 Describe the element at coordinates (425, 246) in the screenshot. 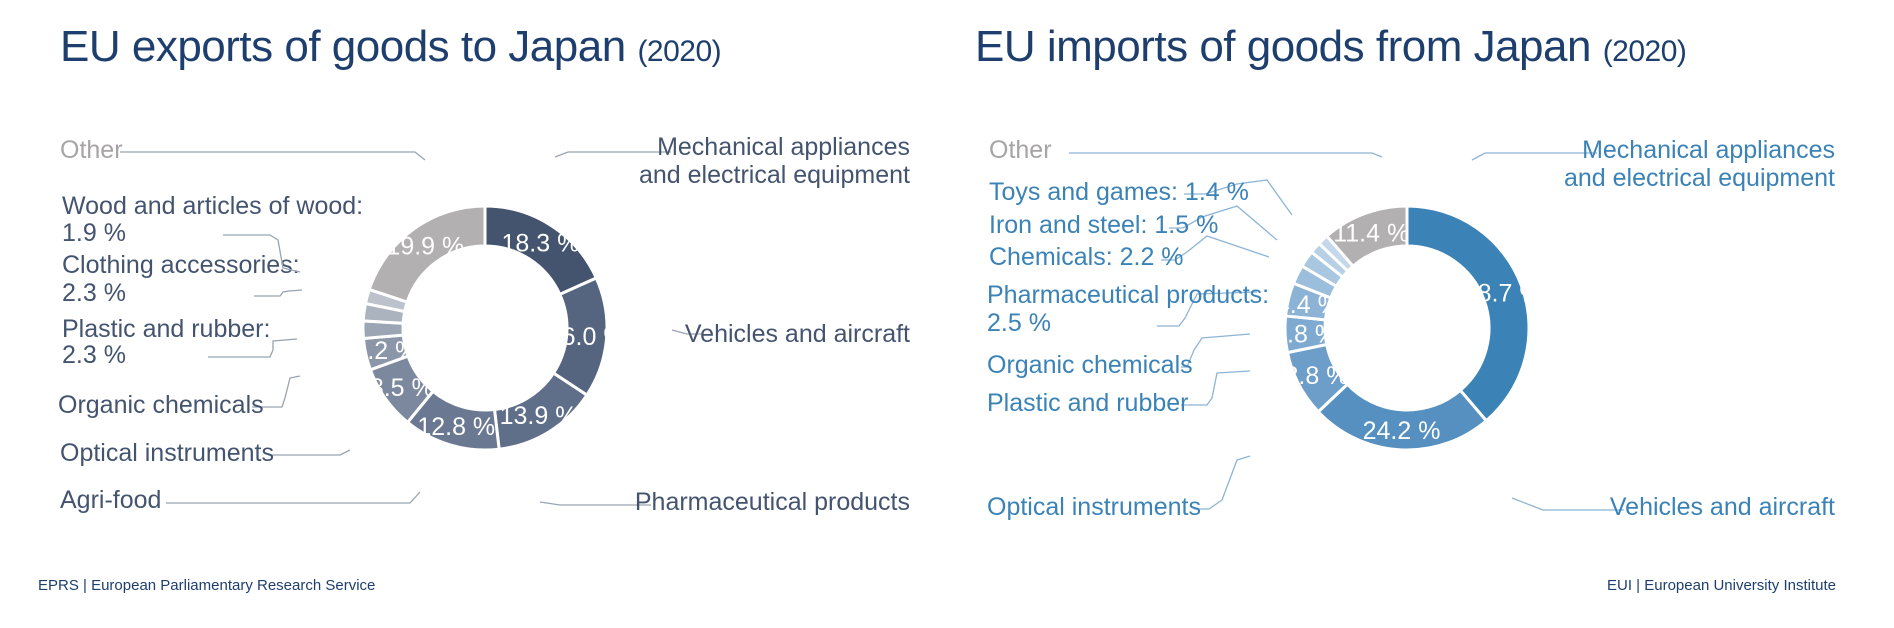

I see `slice-value-label: 19.9 %` at that location.